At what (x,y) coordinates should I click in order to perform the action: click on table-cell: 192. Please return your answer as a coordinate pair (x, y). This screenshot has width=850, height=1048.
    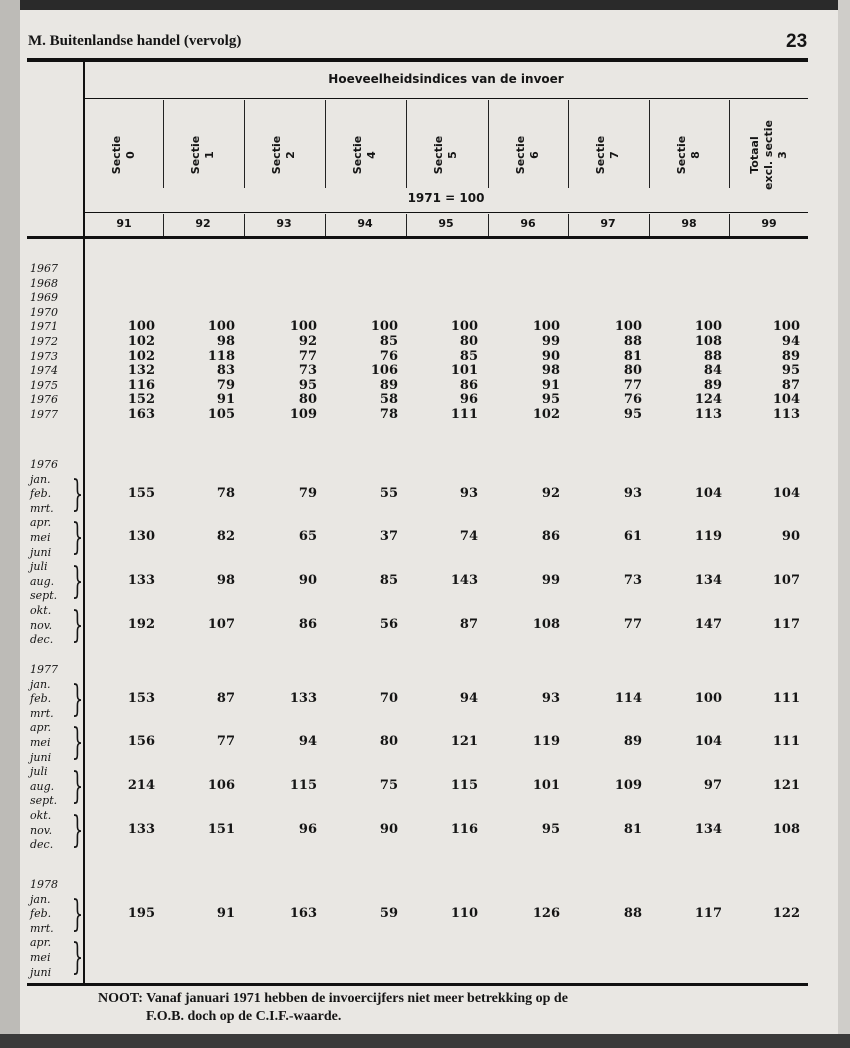
    Looking at the image, I should click on (141, 624).